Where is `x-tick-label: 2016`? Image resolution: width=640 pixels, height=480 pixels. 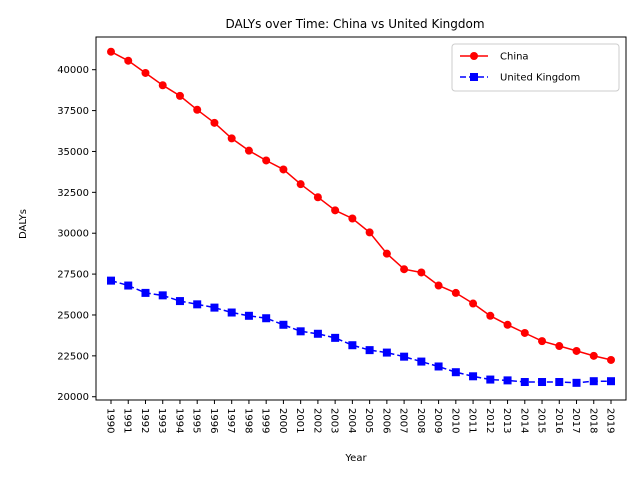 x-tick-label: 2016 is located at coordinates (558, 420).